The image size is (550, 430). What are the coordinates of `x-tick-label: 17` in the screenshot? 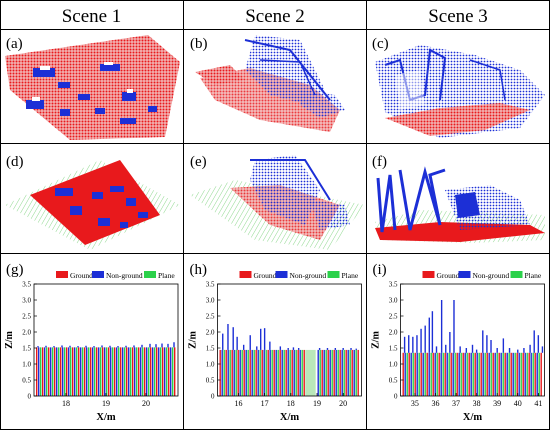 It's located at (265, 403).